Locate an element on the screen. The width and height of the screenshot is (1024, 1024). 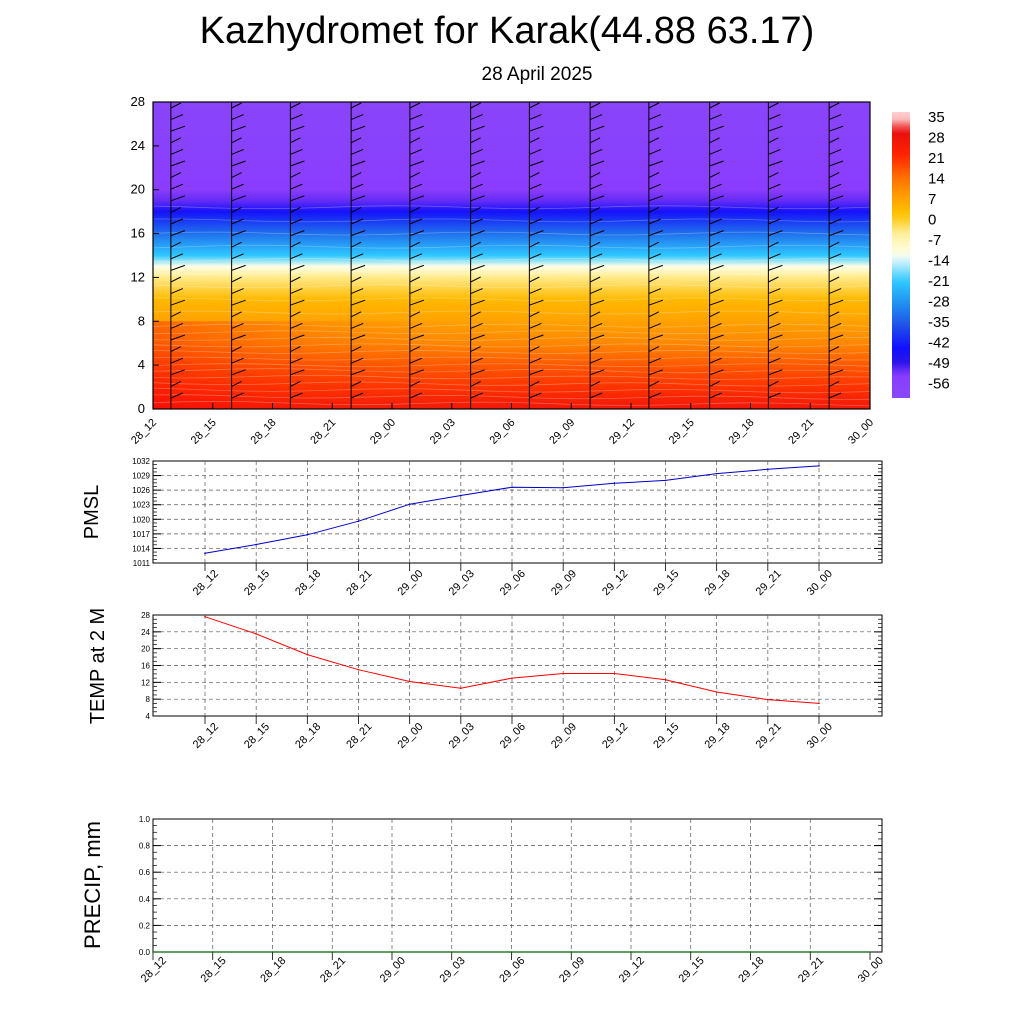
colorbar-label: 14 is located at coordinates (936, 179).